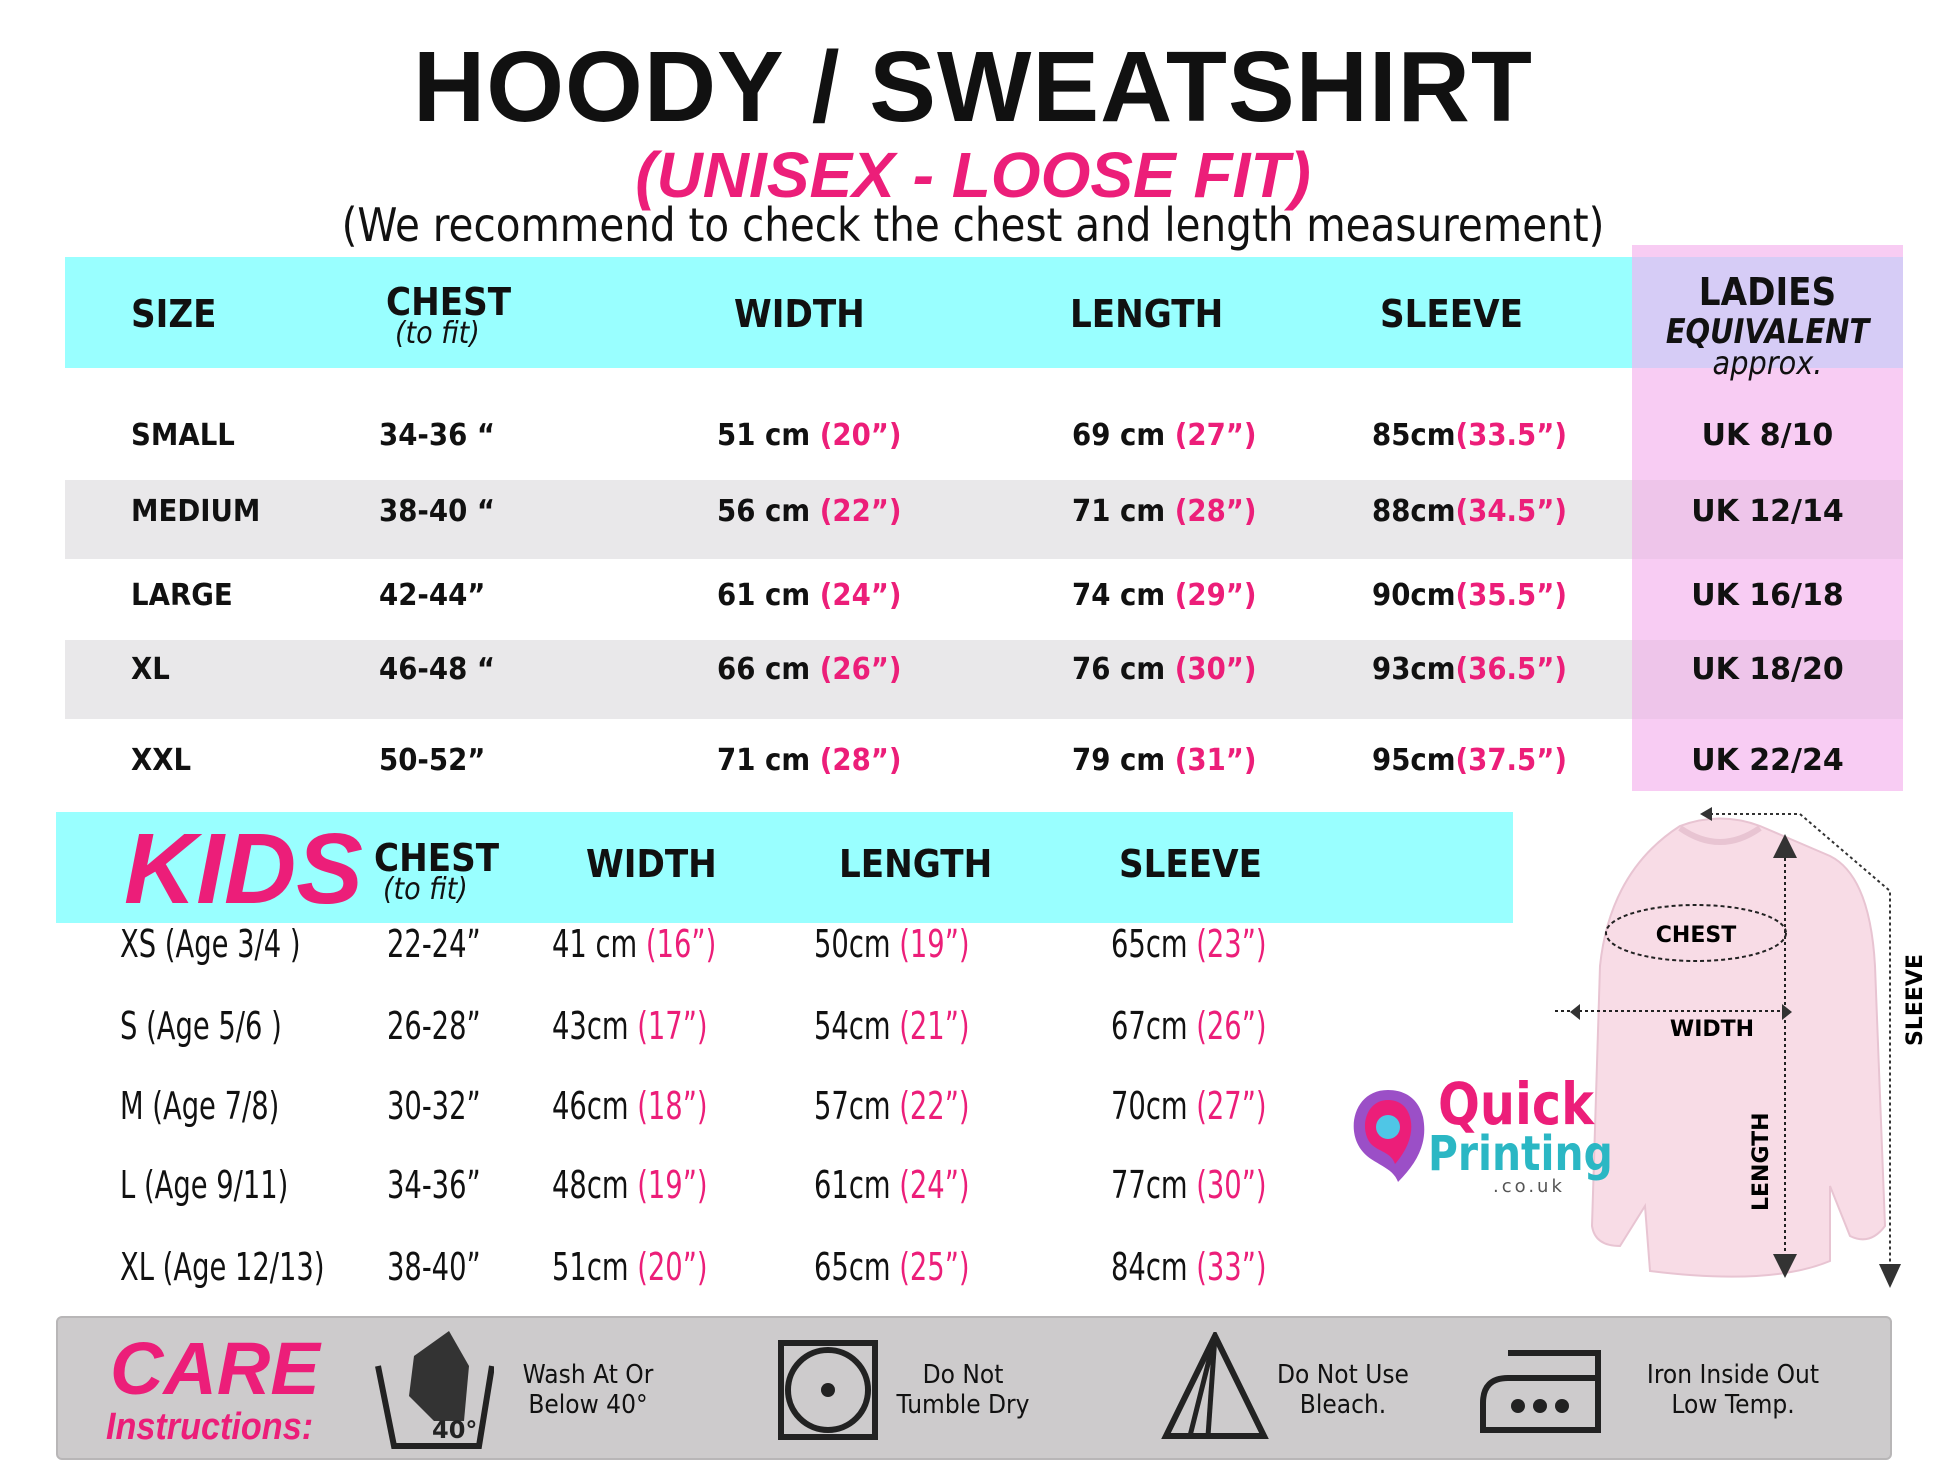 This screenshot has width=1946, height=1460. What do you see at coordinates (1414, 435) in the screenshot?
I see `sleeve-cm: 85cm` at bounding box center [1414, 435].